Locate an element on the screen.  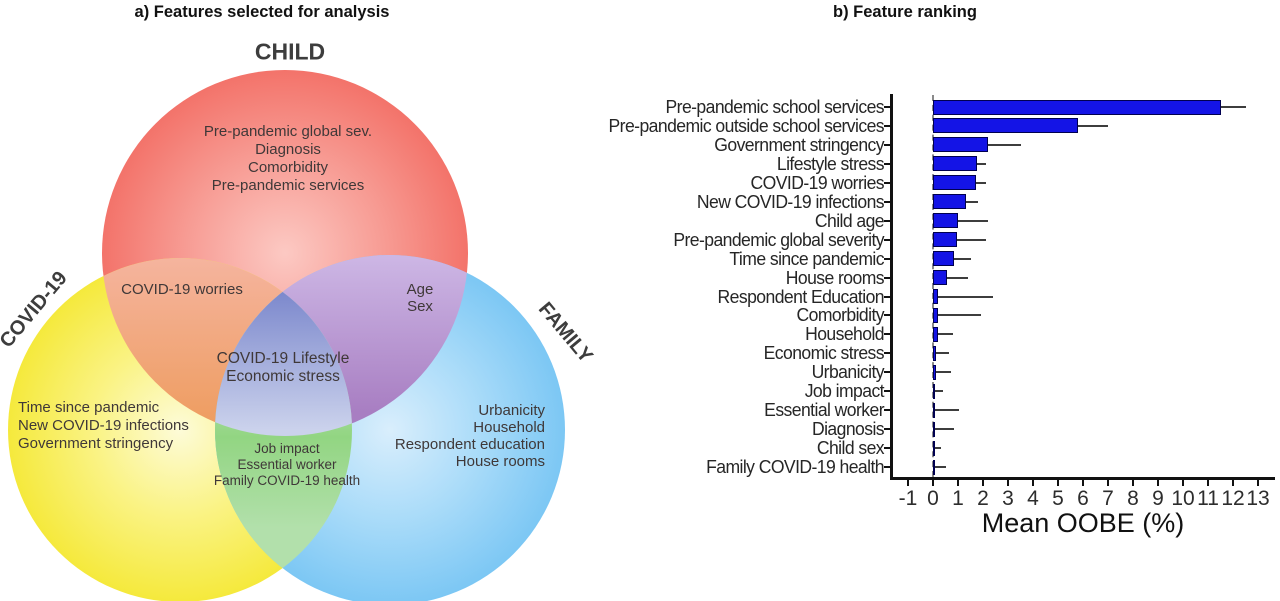
venn-item-label: Economic stress is located at coordinates (283, 376).